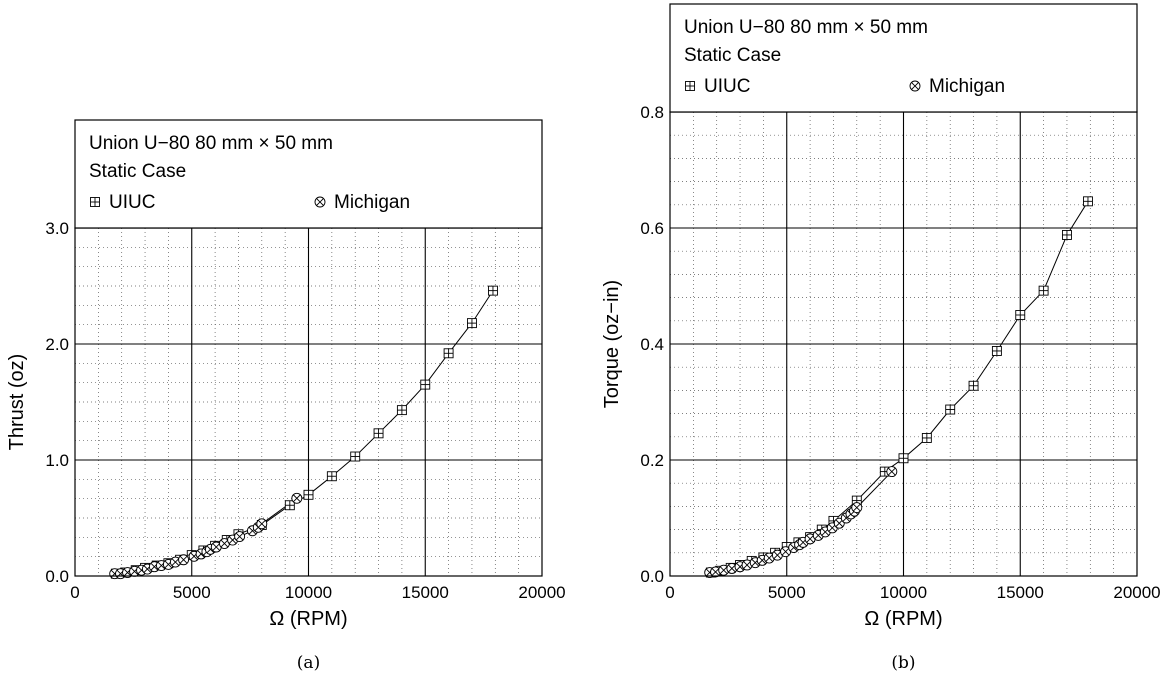  I want to click on y-tick-label: 2.0, so click(57, 344).